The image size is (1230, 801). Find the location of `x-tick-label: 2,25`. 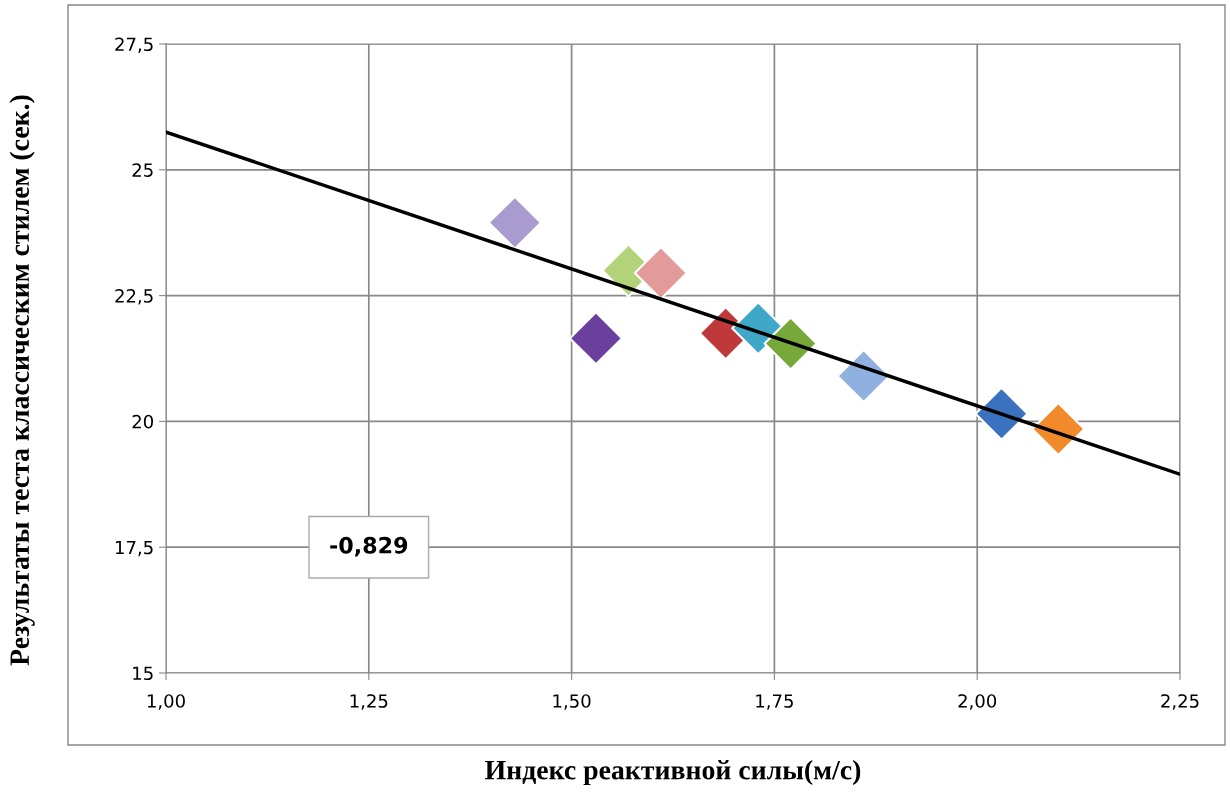

x-tick-label: 2,25 is located at coordinates (1180, 702).